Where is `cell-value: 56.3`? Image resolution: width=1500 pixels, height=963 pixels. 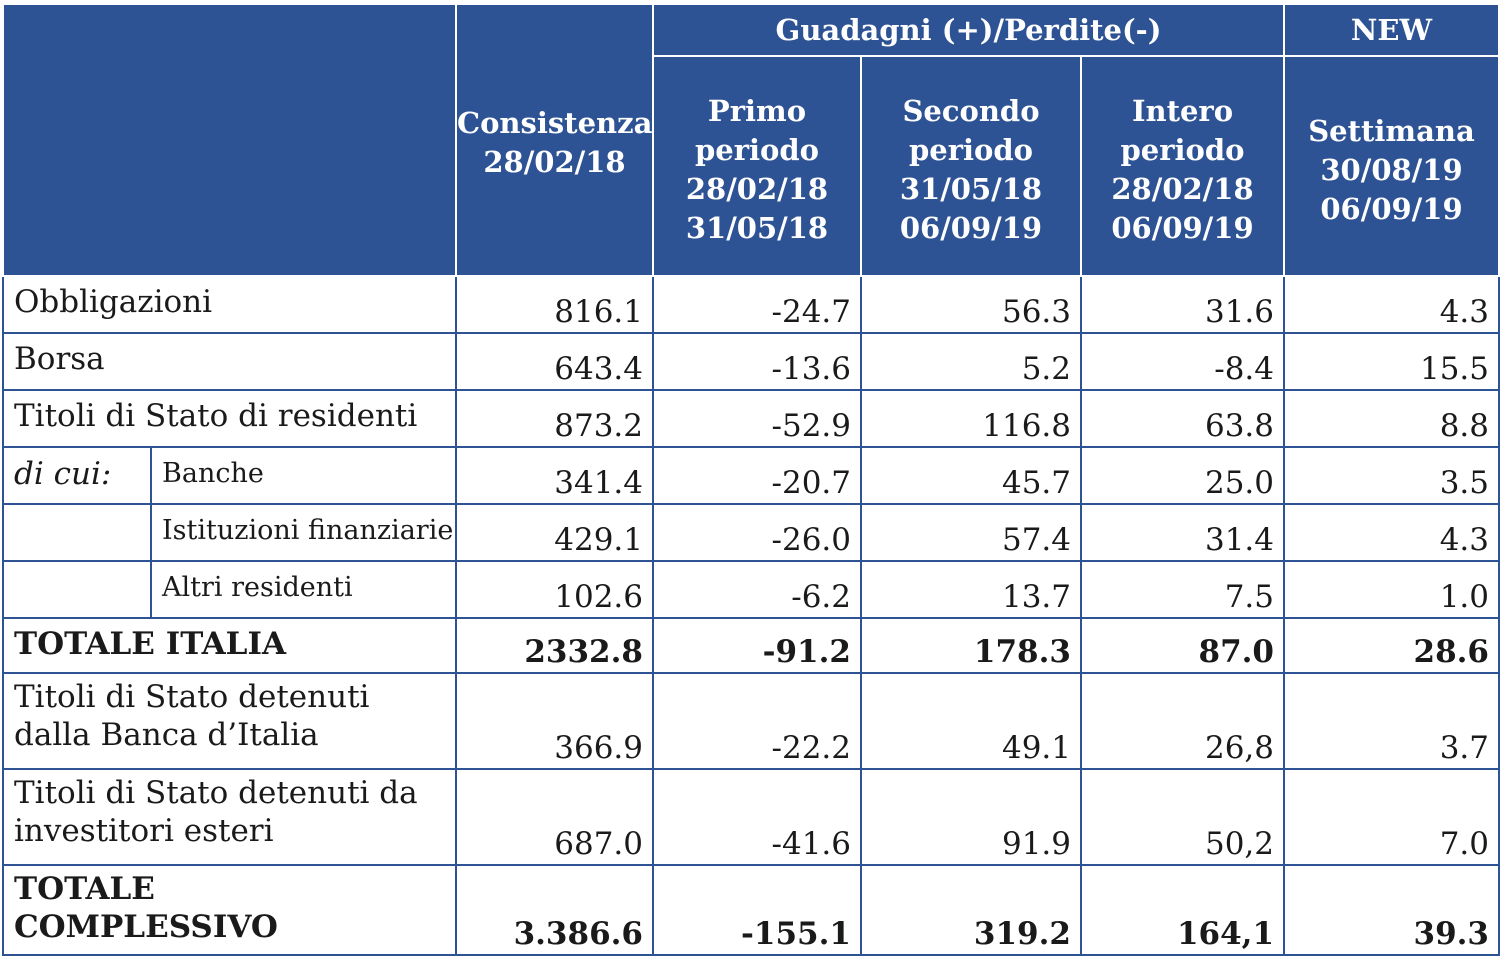 cell-value: 56.3 is located at coordinates (971, 304).